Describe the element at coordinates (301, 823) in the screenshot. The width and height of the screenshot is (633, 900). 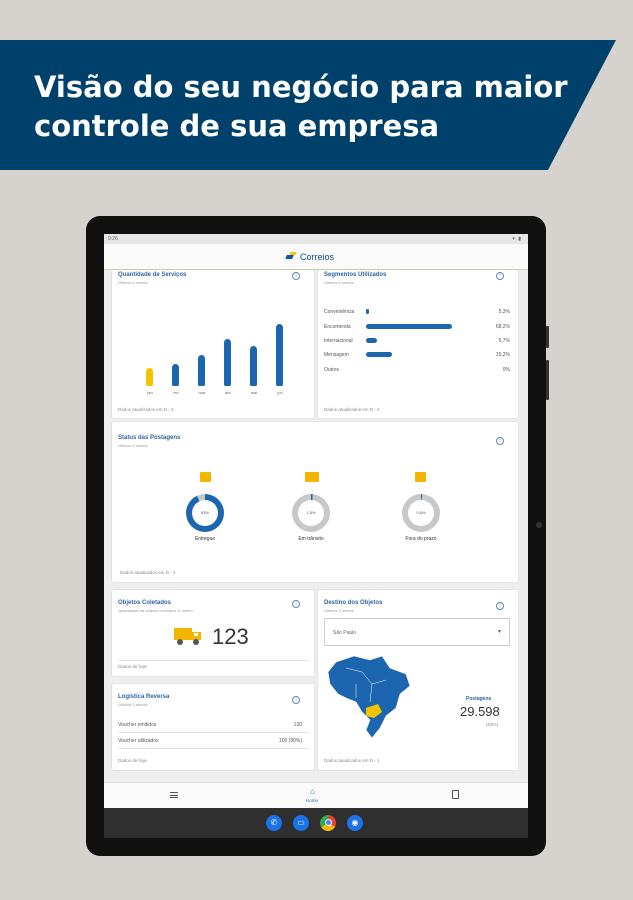
I see `messages-icon: ▭` at that location.